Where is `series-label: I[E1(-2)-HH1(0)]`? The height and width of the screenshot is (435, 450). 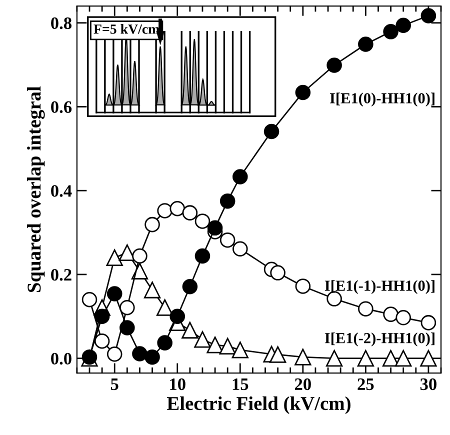 series-label: I[E1(-2)-HH1(0)] is located at coordinates (379, 339).